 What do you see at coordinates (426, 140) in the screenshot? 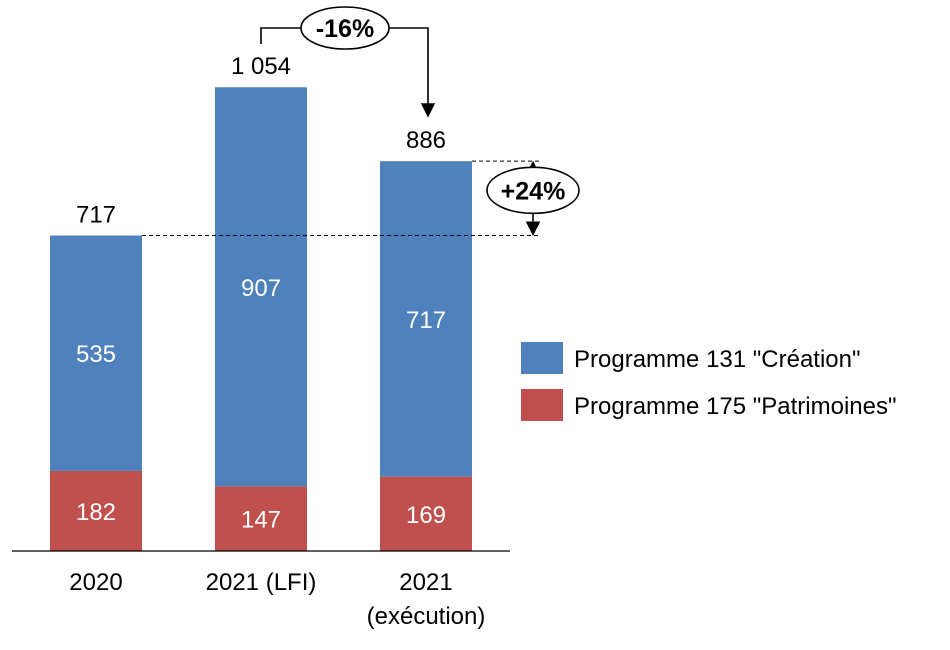
I see `total-value-label: 886` at bounding box center [426, 140].